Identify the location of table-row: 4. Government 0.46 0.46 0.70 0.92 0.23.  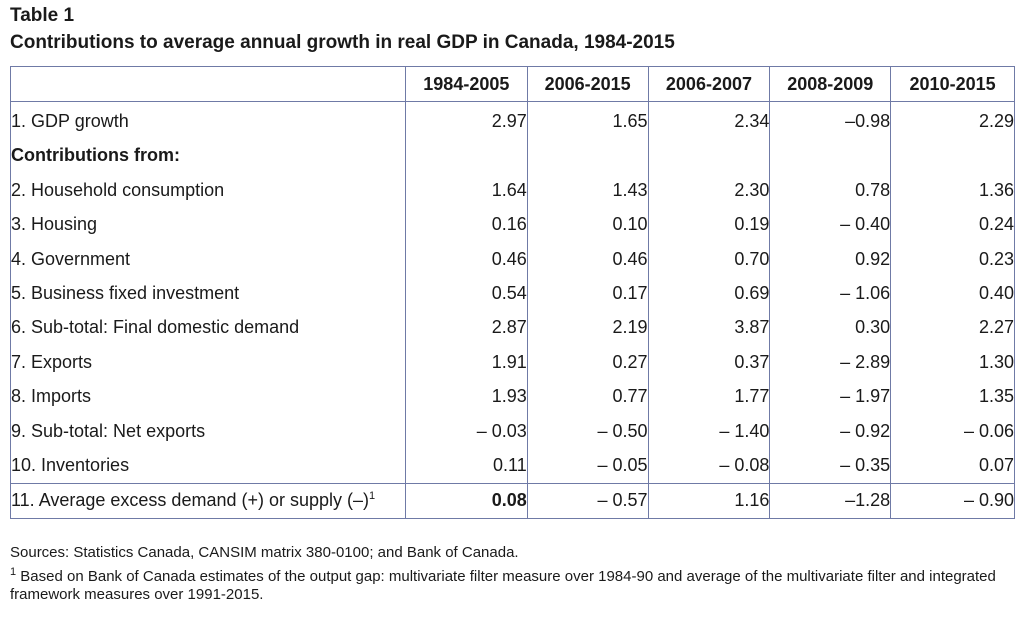
(512, 259).